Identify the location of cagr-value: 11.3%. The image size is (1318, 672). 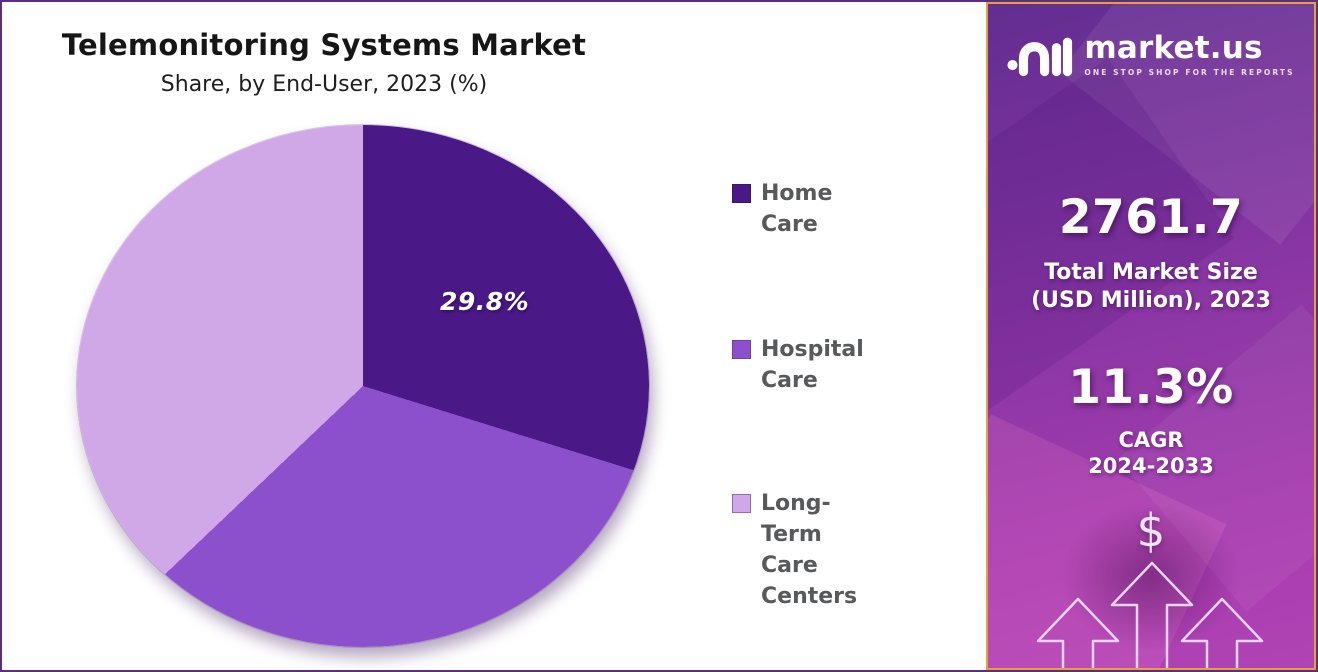
(1151, 387).